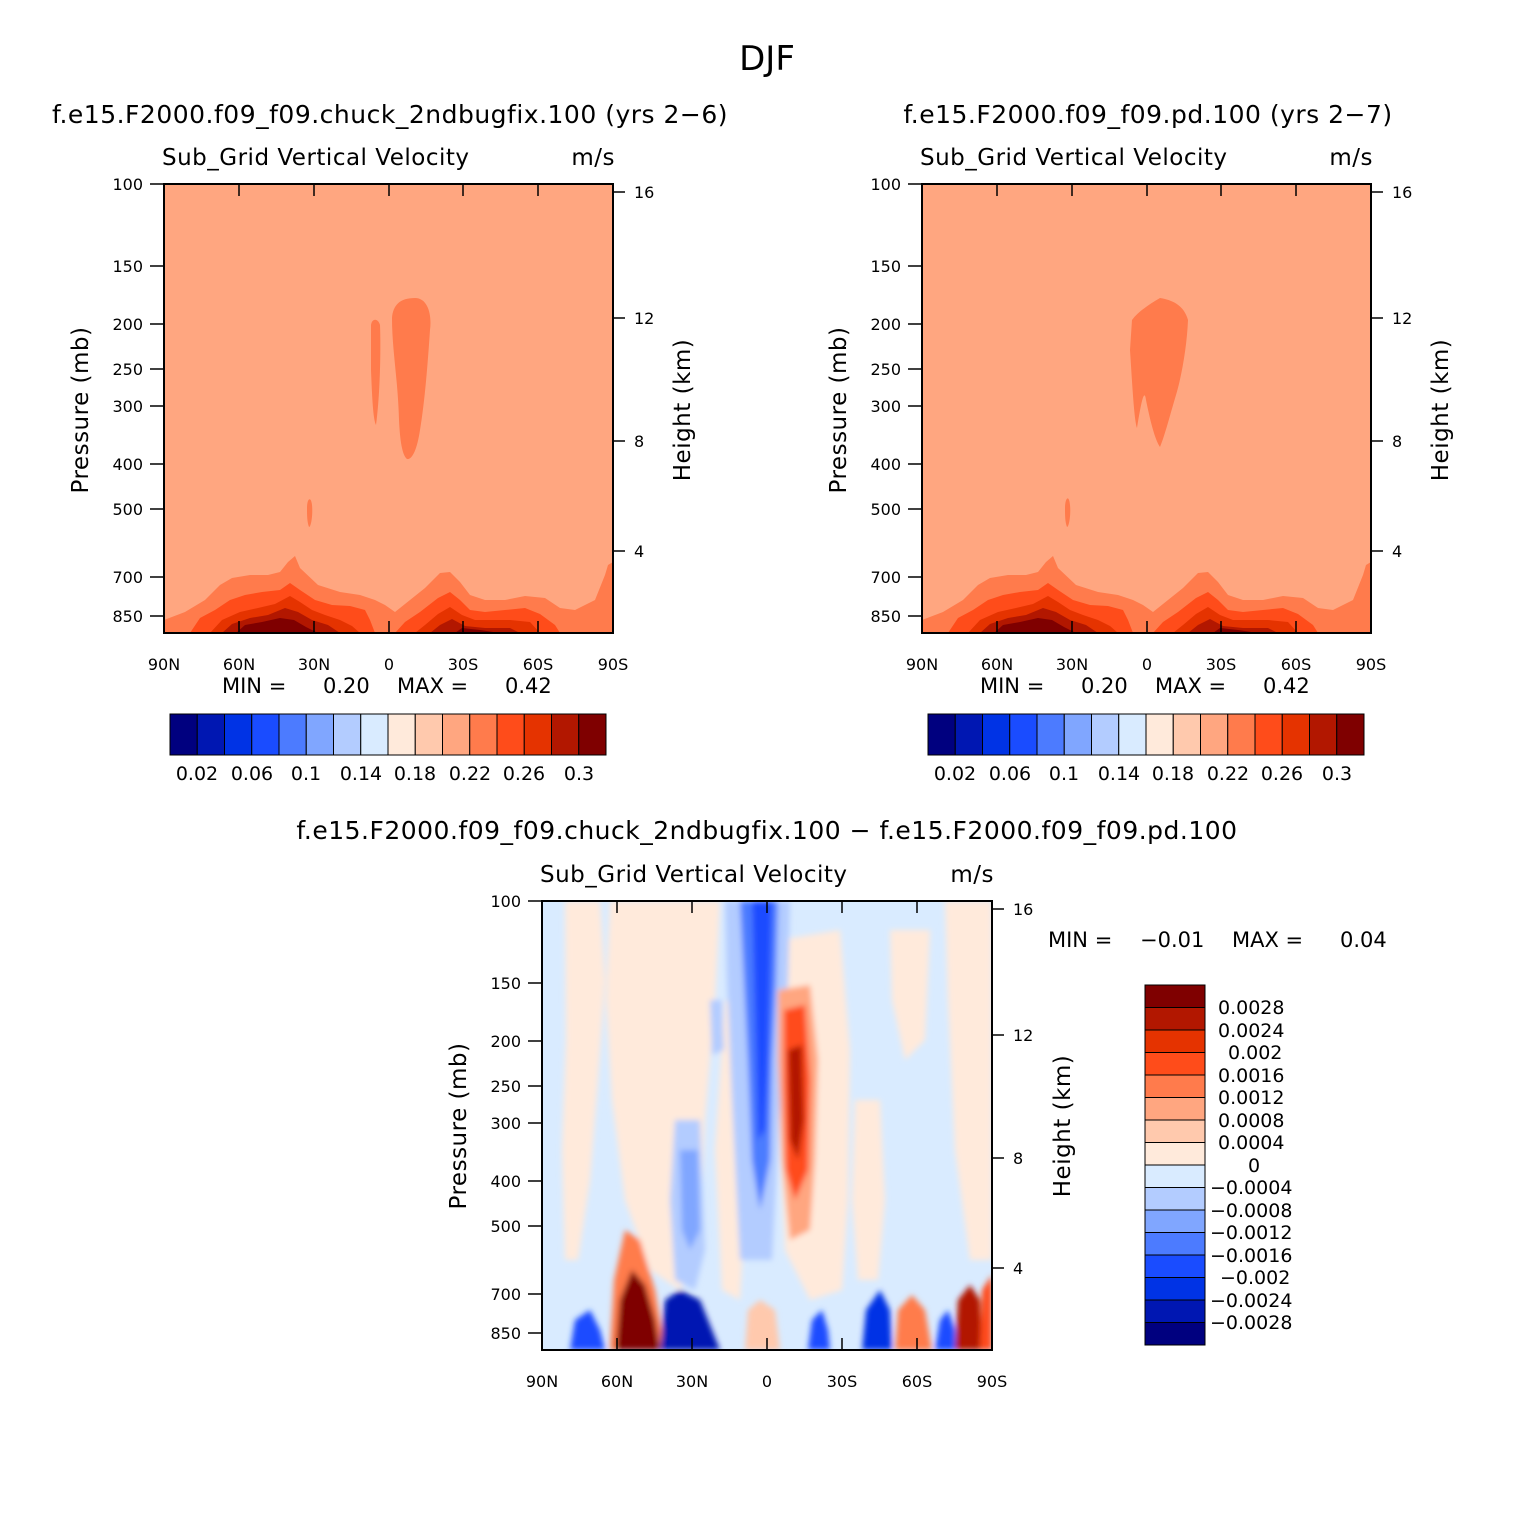 The height and width of the screenshot is (1533, 1535). I want to click on colorbar-label: −0.0016, so click(1251, 1256).